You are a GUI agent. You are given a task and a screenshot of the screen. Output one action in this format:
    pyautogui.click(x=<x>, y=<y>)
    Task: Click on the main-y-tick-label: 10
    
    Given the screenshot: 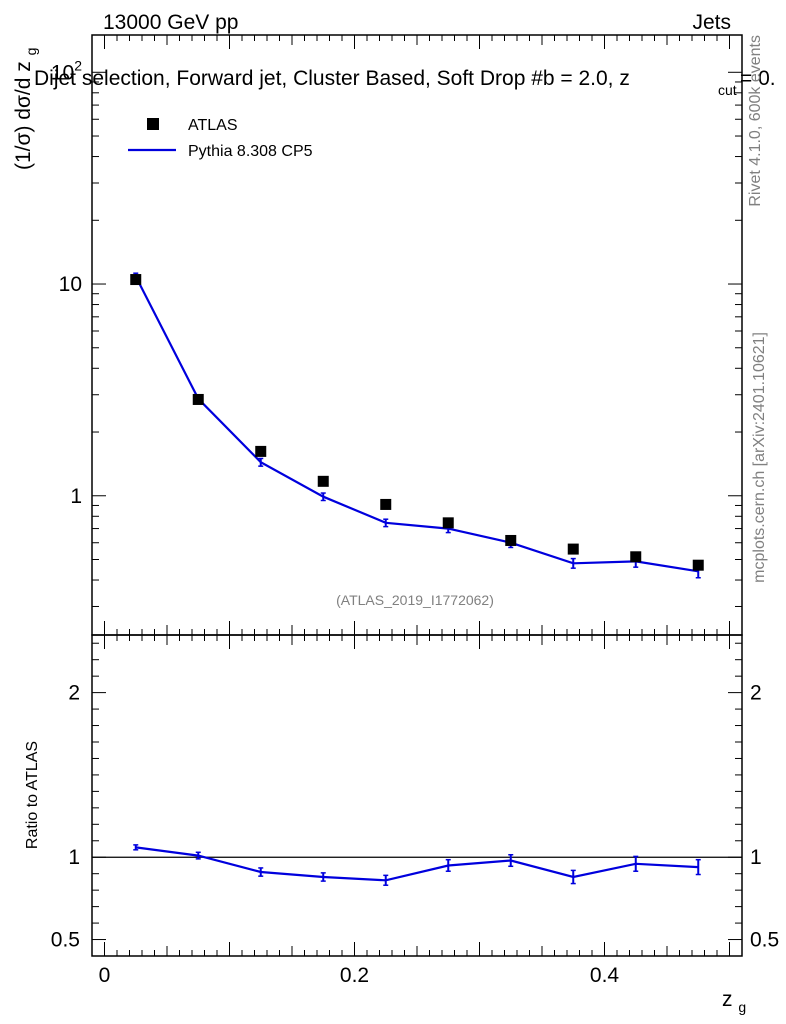 What is the action you would take?
    pyautogui.click(x=70, y=284)
    